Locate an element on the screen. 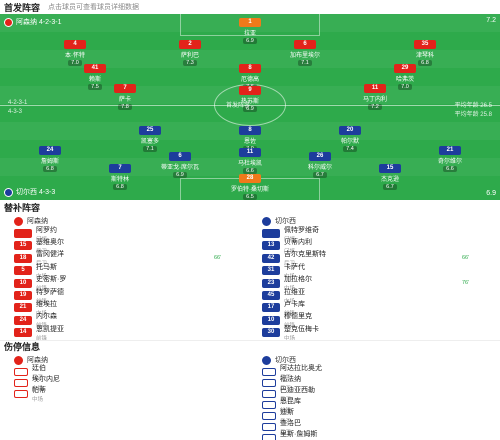 This screenshot has width=500, height=440. pitch-player-home: 35 津琴科 6.8 is located at coordinates (425, 53).